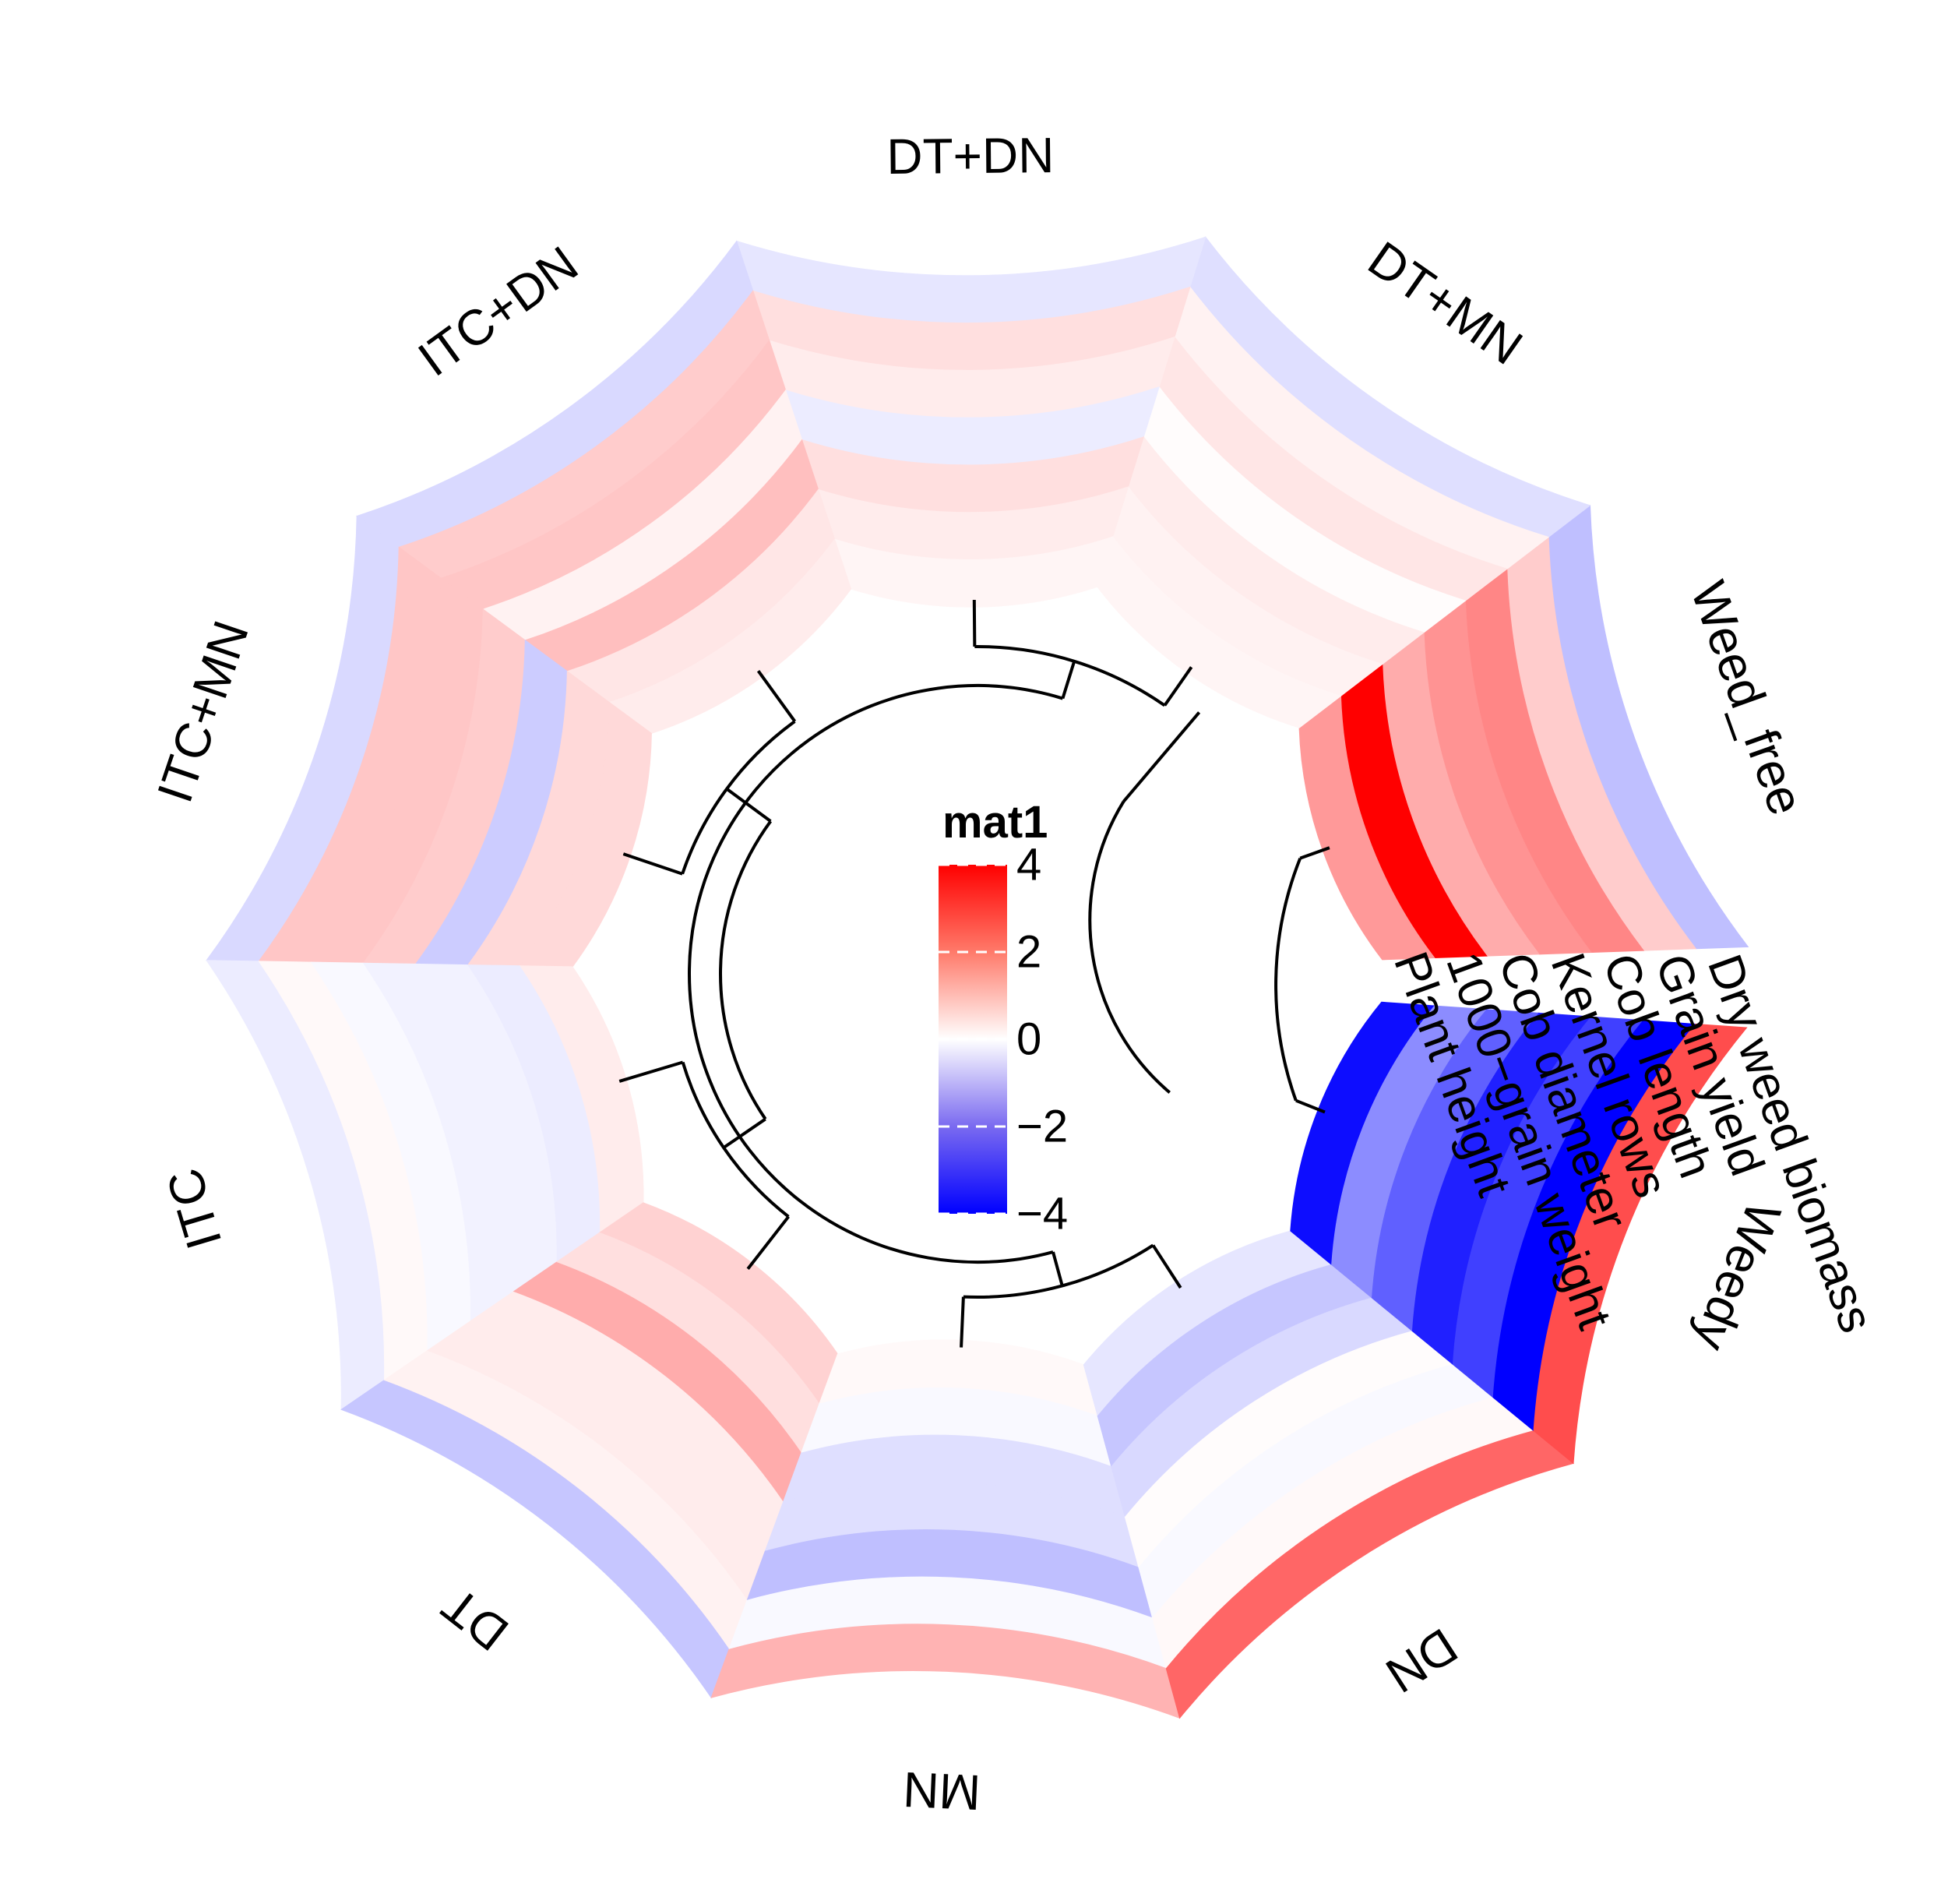 This screenshot has width=1955, height=1904. I want to click on sector-label: Weed_free, so click(1747, 698).